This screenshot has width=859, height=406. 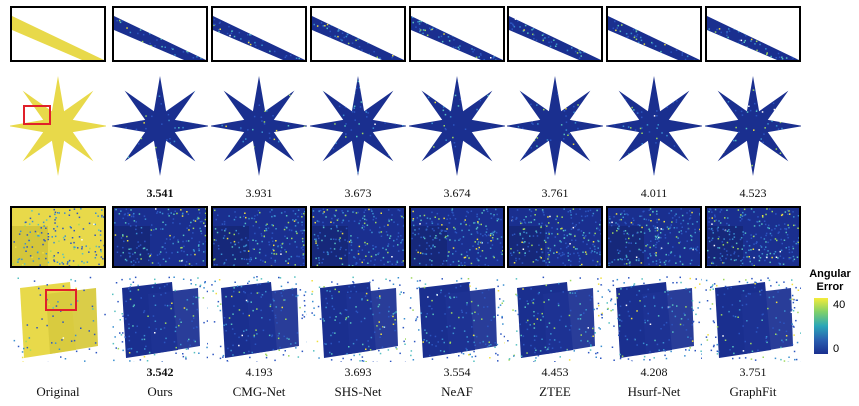 I want to click on cube-render-ours, so click(x=160, y=319).